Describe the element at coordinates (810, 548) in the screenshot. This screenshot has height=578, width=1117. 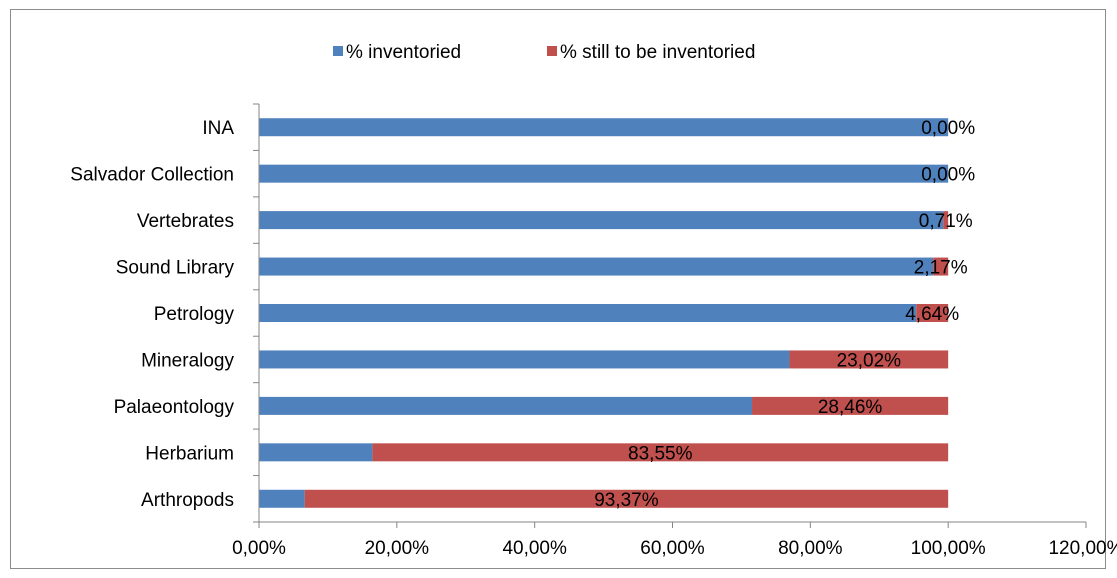
I see `x-tick-label: 80,00%` at that location.